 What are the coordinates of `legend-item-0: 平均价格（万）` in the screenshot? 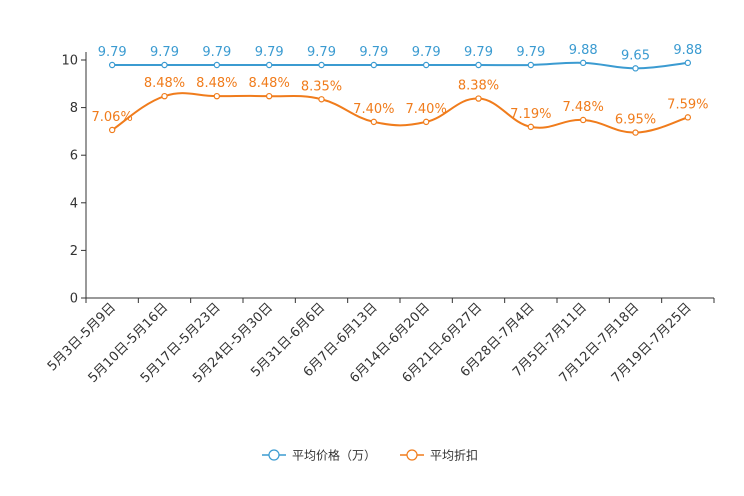 It's located at (319, 455).